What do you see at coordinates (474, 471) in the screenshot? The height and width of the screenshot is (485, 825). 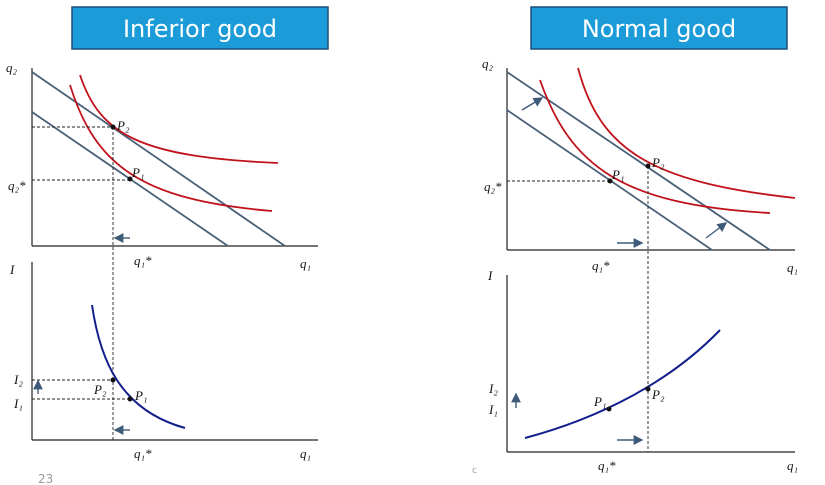 I see `footer-mark: c` at bounding box center [474, 471].